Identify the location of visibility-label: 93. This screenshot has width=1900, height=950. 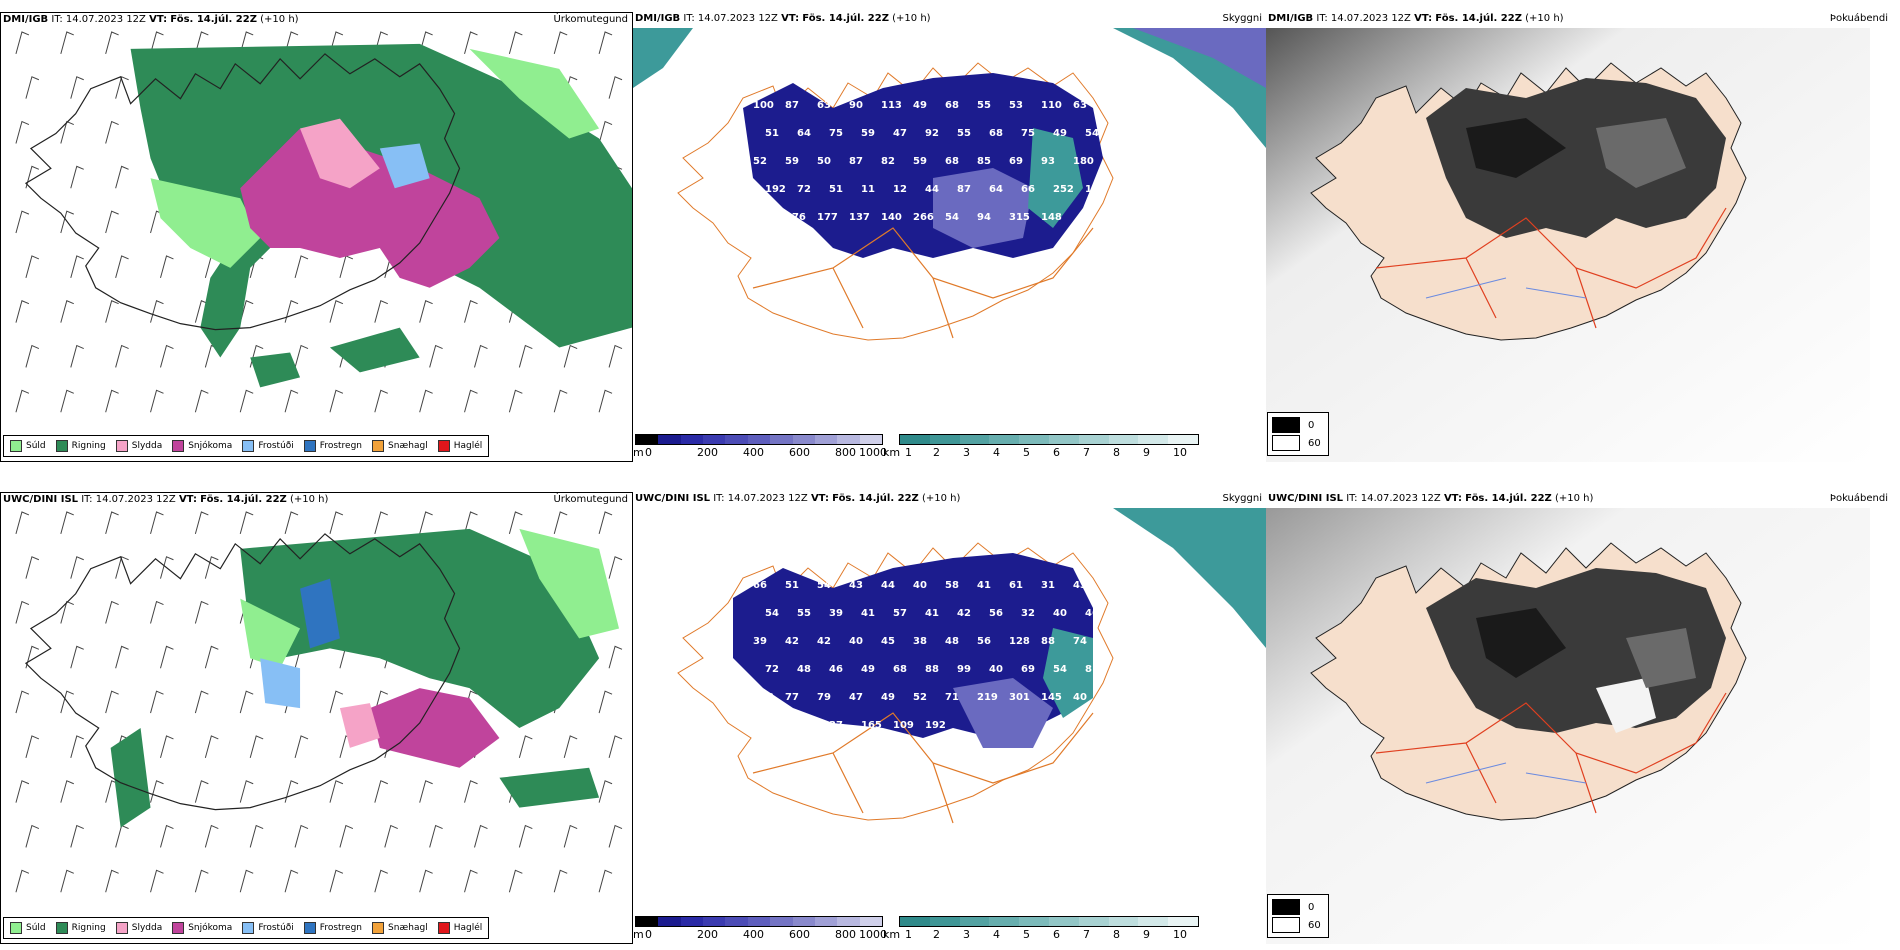
(1048, 161).